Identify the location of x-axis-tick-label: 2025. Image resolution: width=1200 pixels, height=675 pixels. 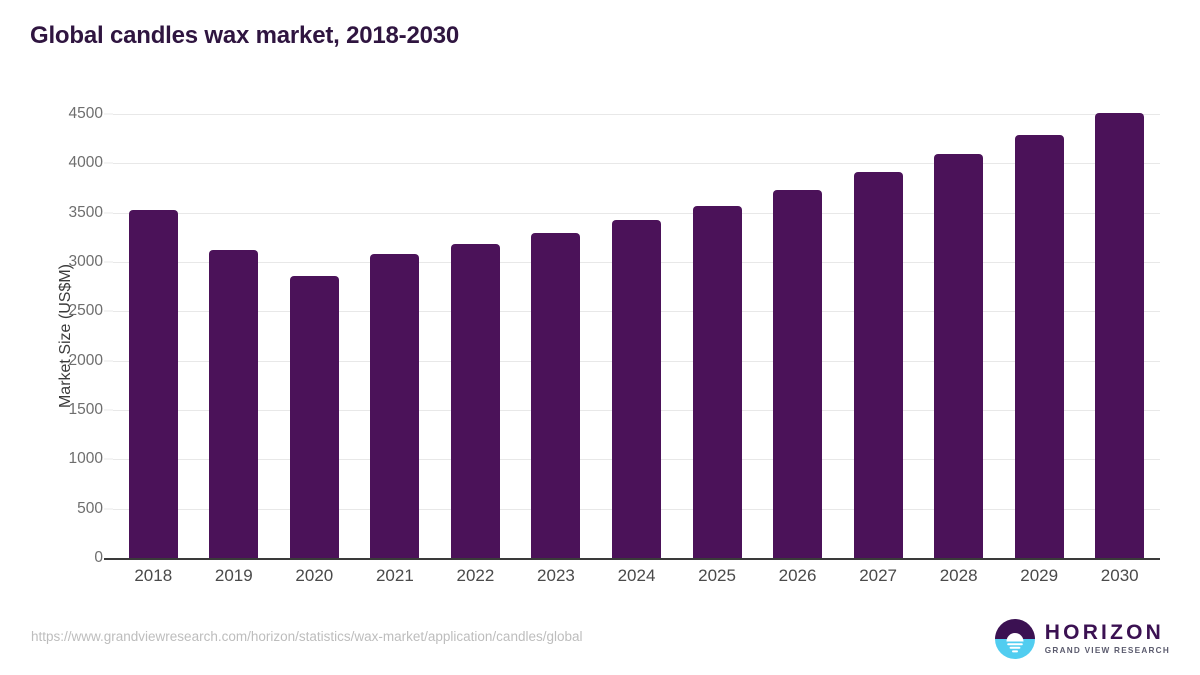
(717, 575).